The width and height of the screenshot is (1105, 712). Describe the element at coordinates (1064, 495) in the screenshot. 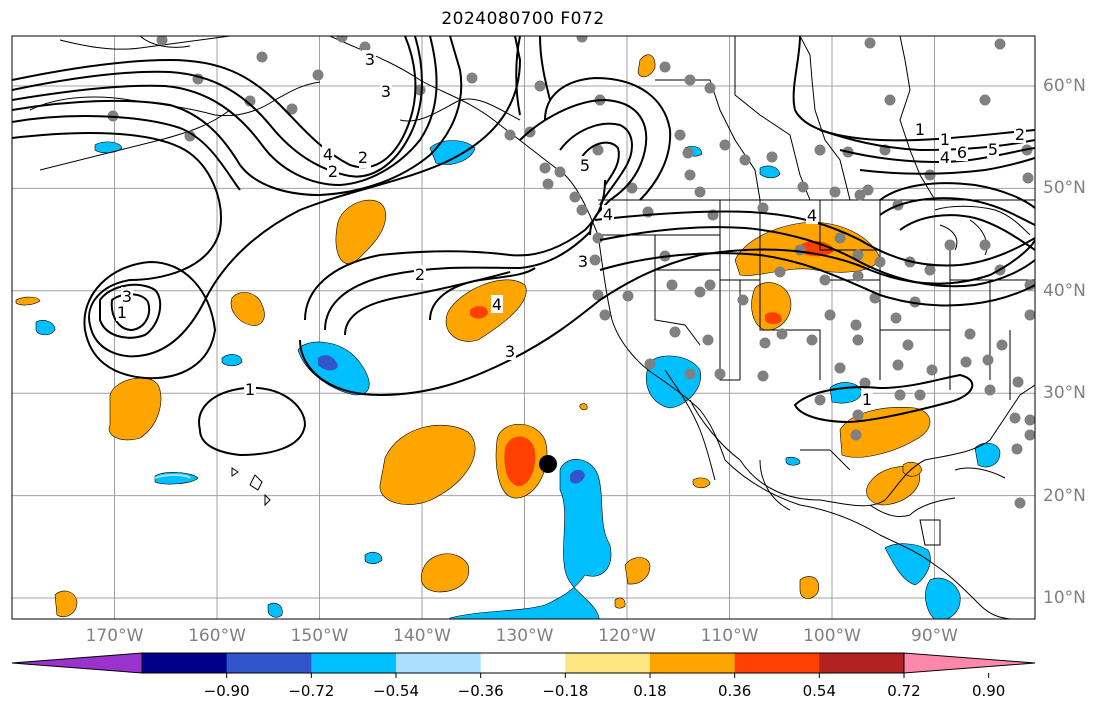

I see `latitude-tick-label: 20°N` at that location.